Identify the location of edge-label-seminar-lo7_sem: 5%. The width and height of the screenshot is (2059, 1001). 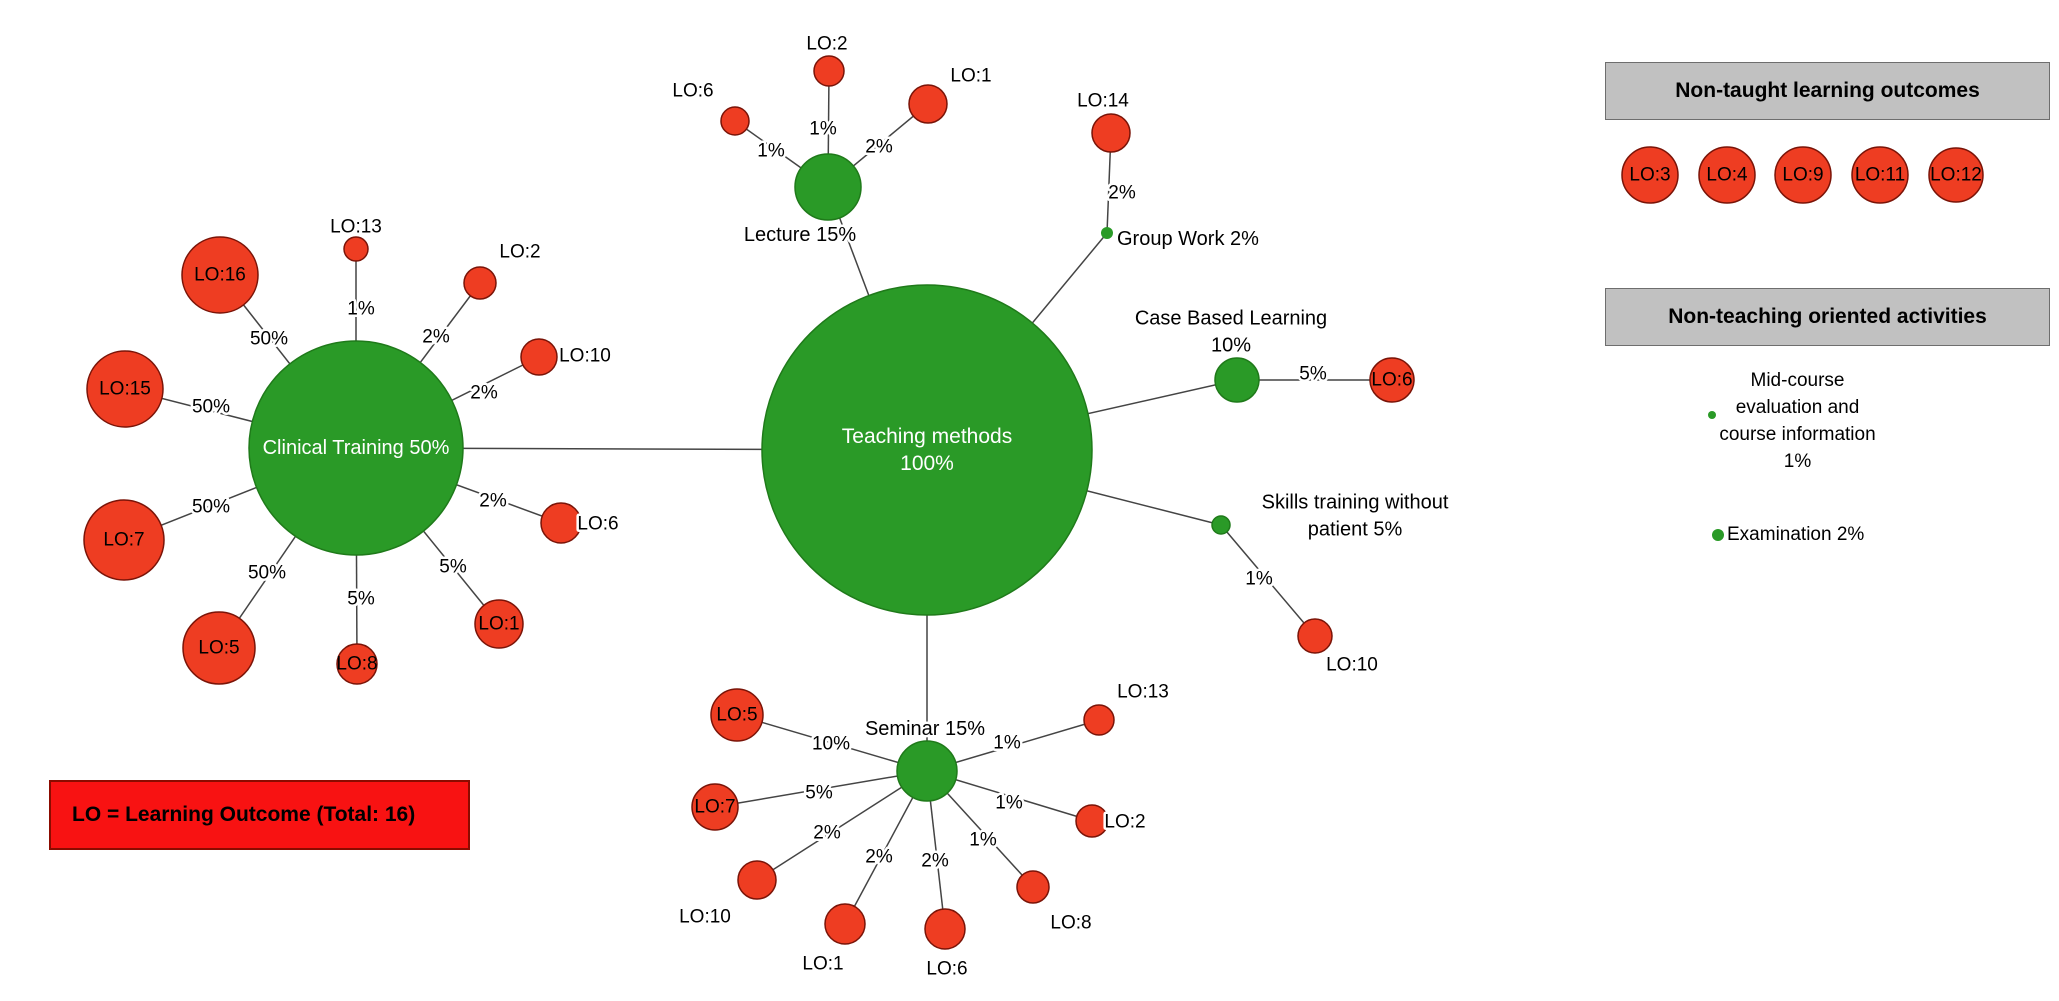
(819, 793).